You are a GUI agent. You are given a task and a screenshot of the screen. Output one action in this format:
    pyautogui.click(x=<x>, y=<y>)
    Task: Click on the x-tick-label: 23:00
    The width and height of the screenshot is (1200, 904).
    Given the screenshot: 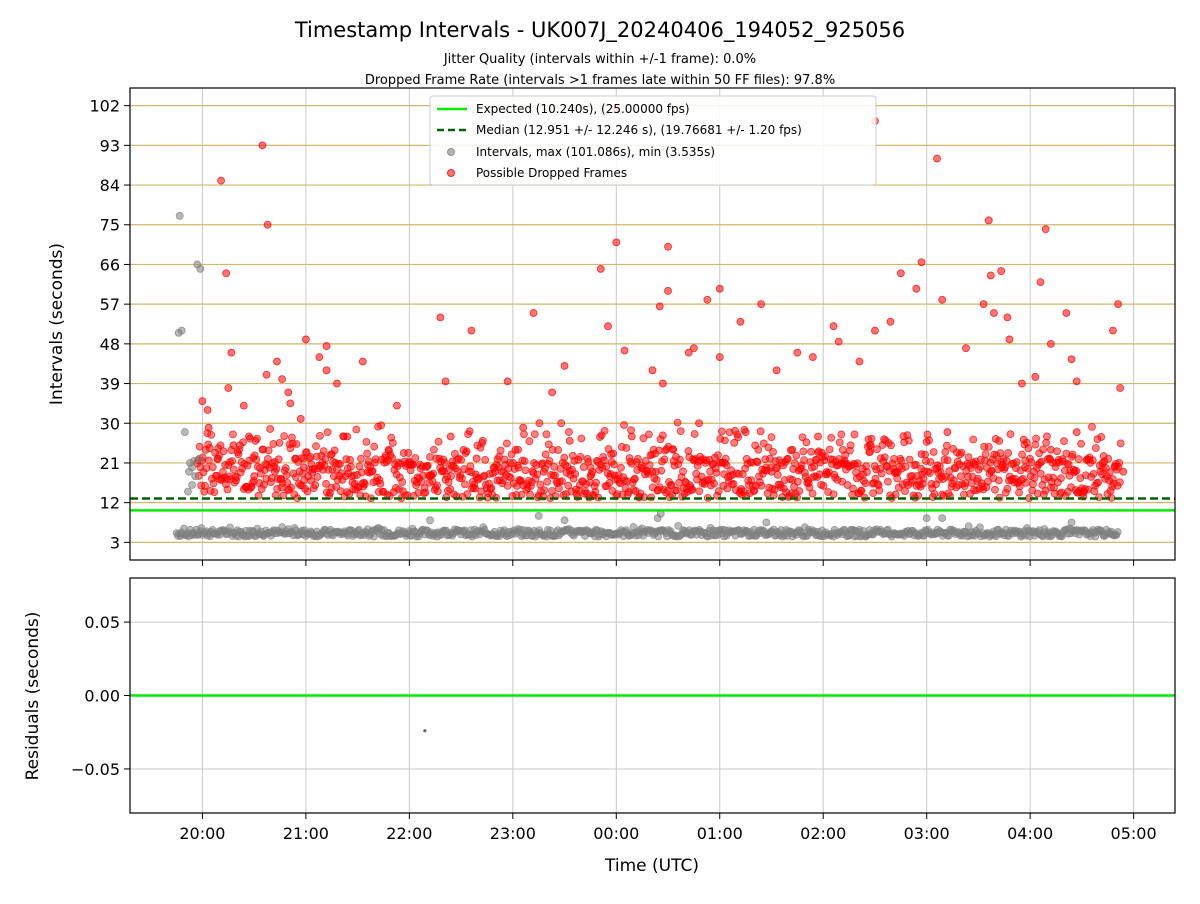 What is the action you would take?
    pyautogui.click(x=513, y=833)
    